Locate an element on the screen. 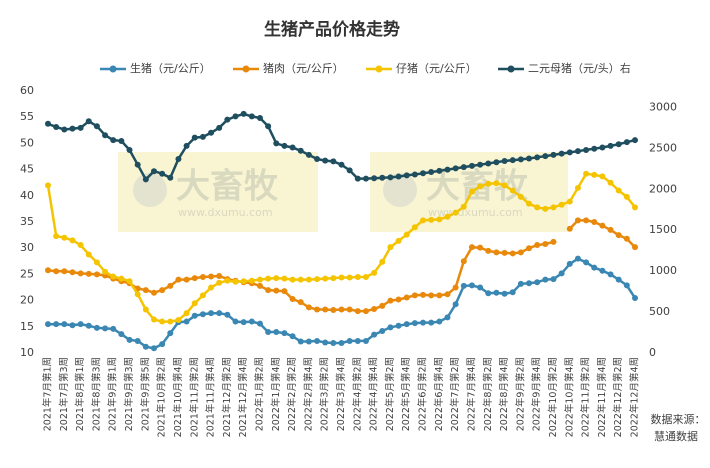  x-tick-label: 2021年11月第4周 is located at coordinates (211, 397).